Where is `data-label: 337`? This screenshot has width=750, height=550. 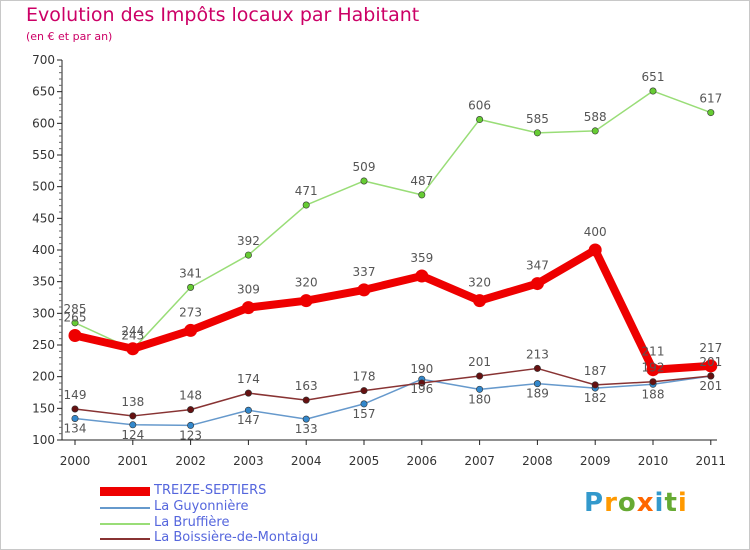
data-label: 337 is located at coordinates (364, 272).